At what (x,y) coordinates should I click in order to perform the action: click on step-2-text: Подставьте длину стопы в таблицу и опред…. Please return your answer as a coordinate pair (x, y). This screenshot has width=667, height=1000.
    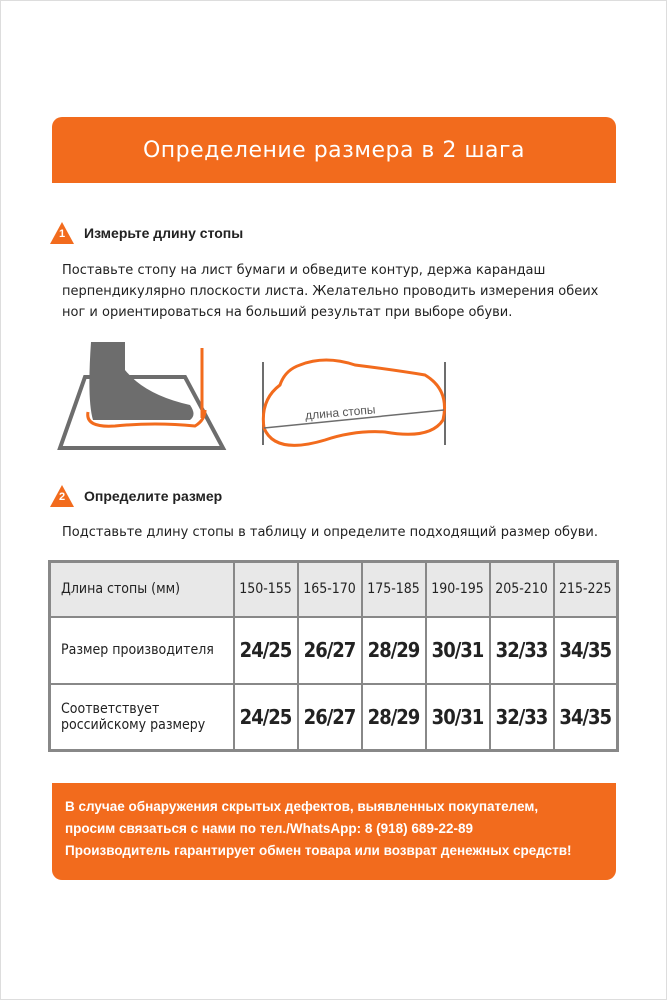
    Looking at the image, I should click on (330, 532).